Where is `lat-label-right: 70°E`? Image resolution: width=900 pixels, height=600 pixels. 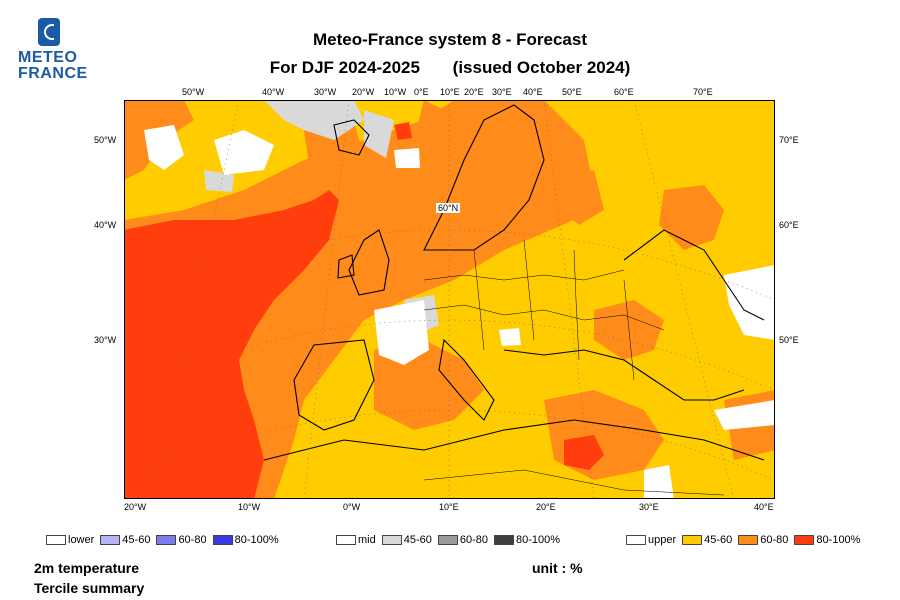
lat-label-right: 70°E is located at coordinates (789, 140).